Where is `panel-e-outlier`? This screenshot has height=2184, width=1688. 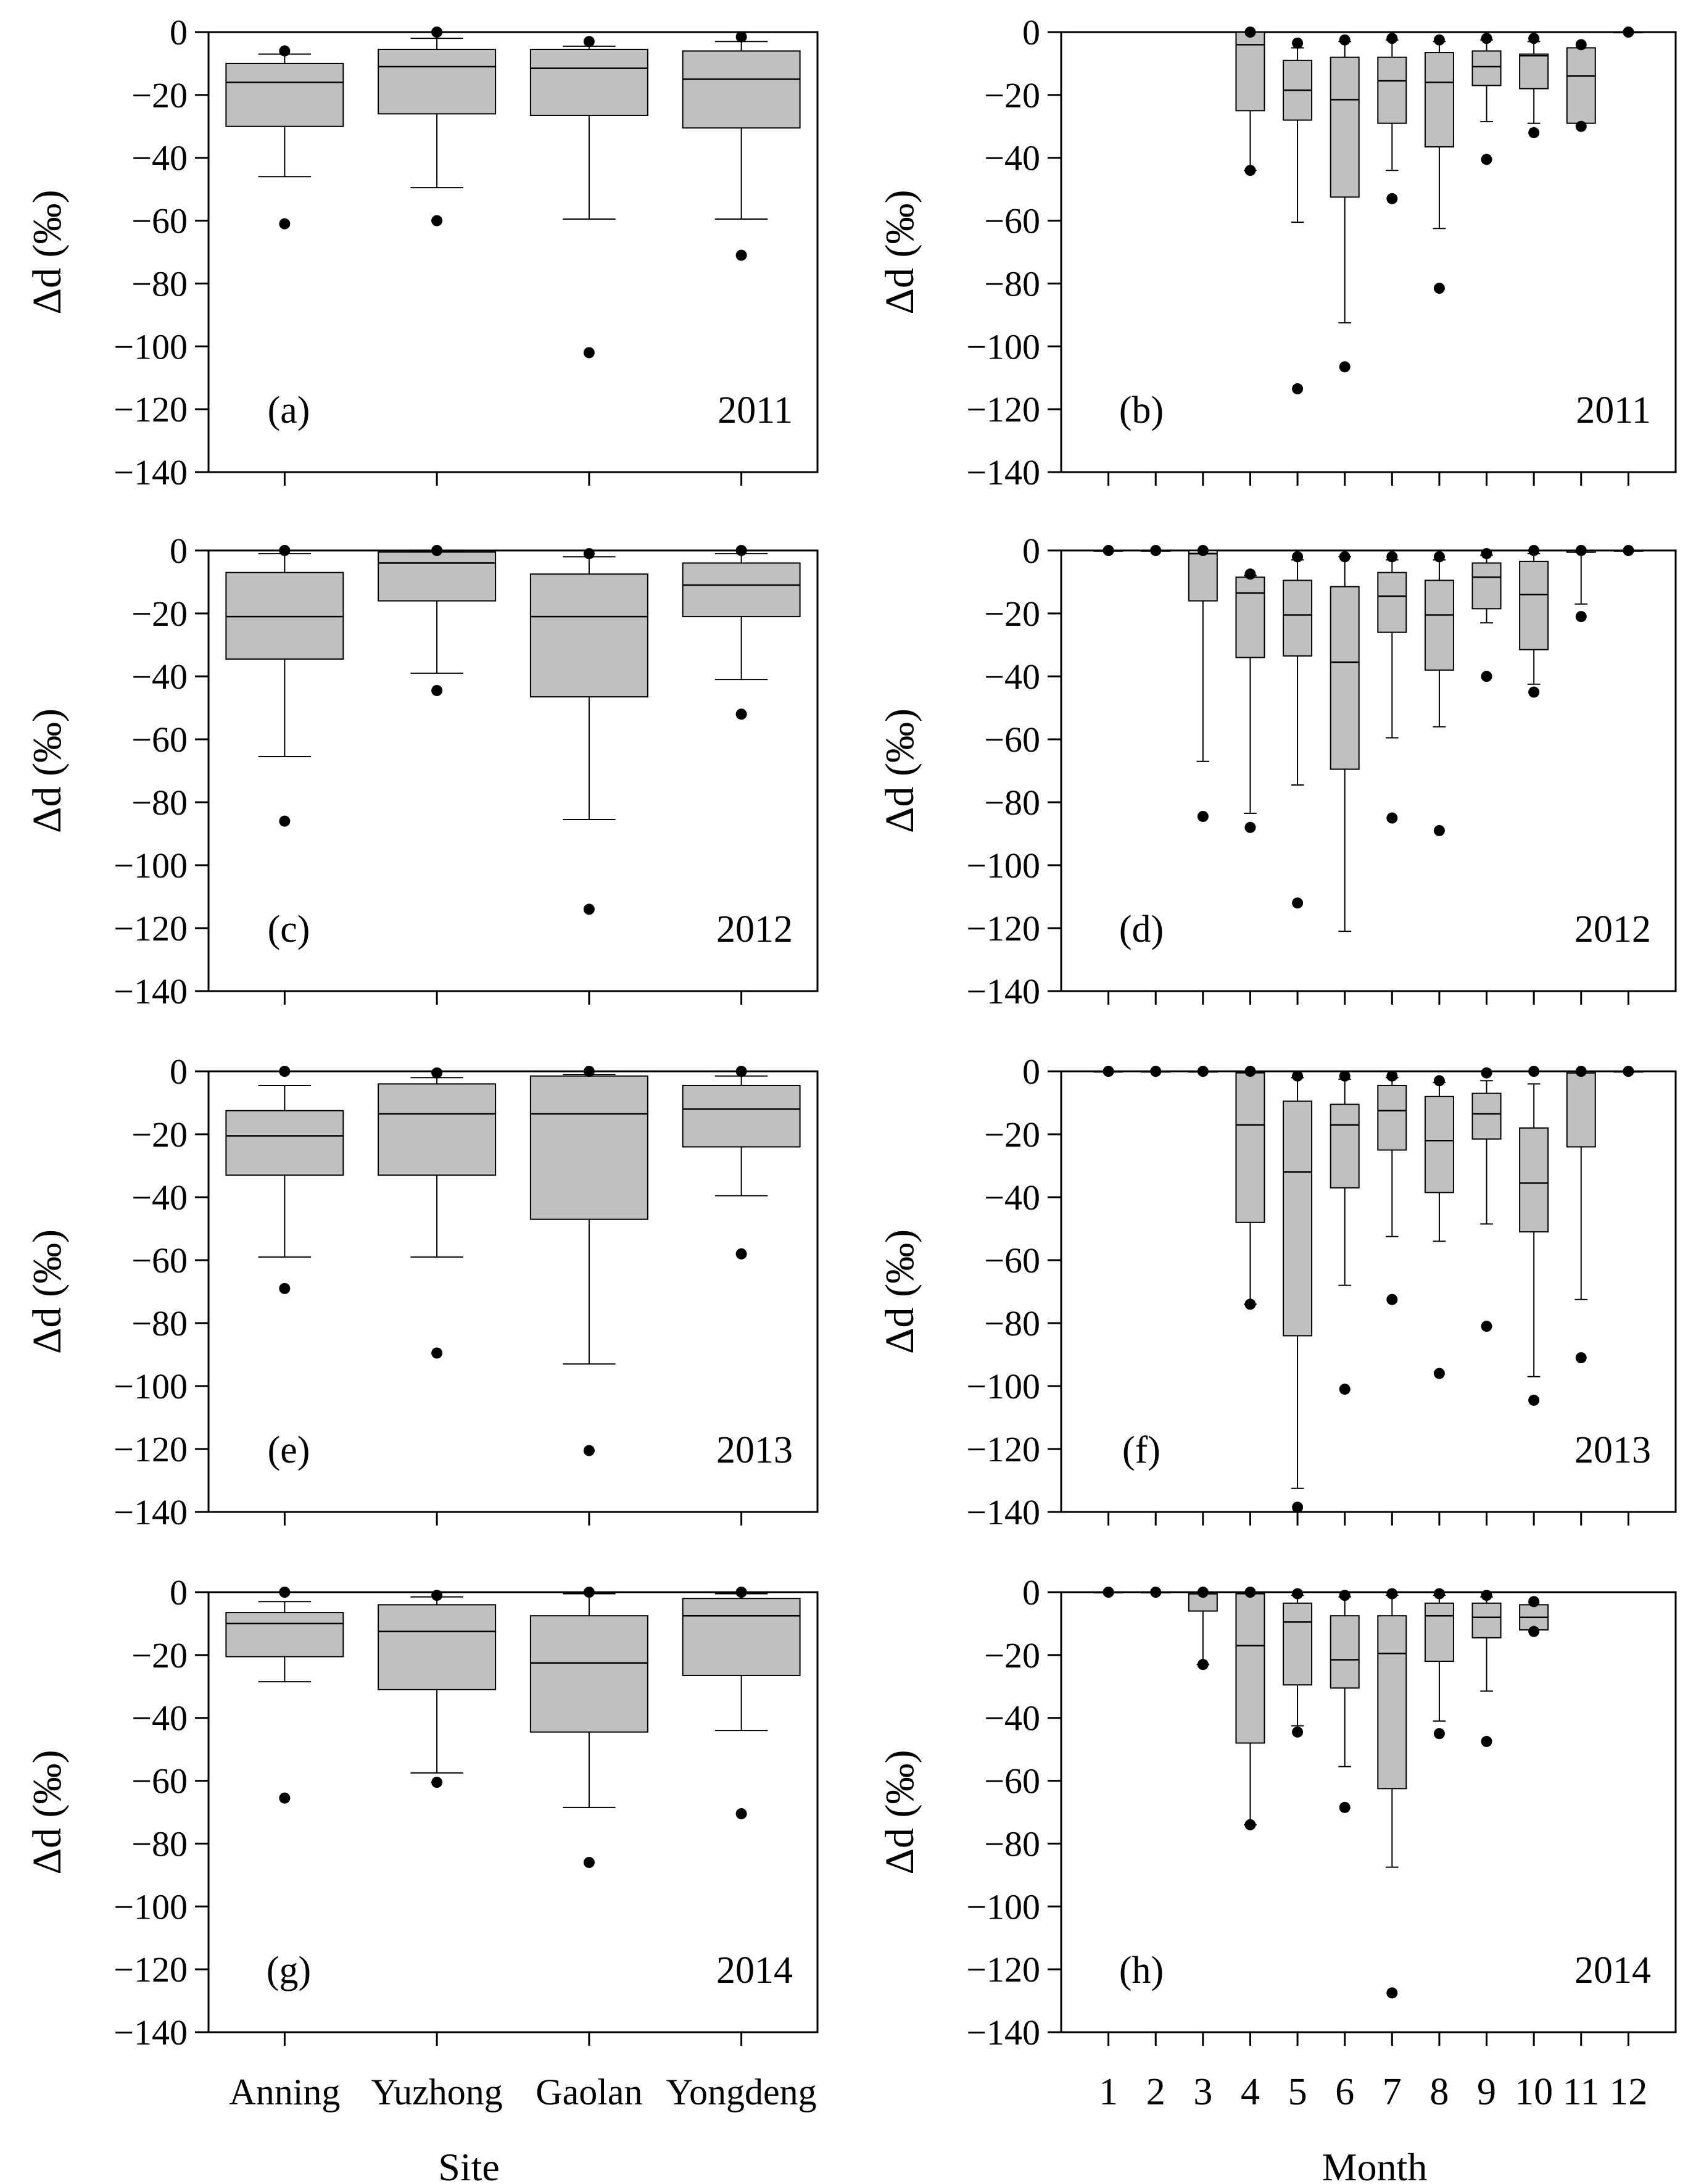
panel-e-outlier is located at coordinates (741, 1254).